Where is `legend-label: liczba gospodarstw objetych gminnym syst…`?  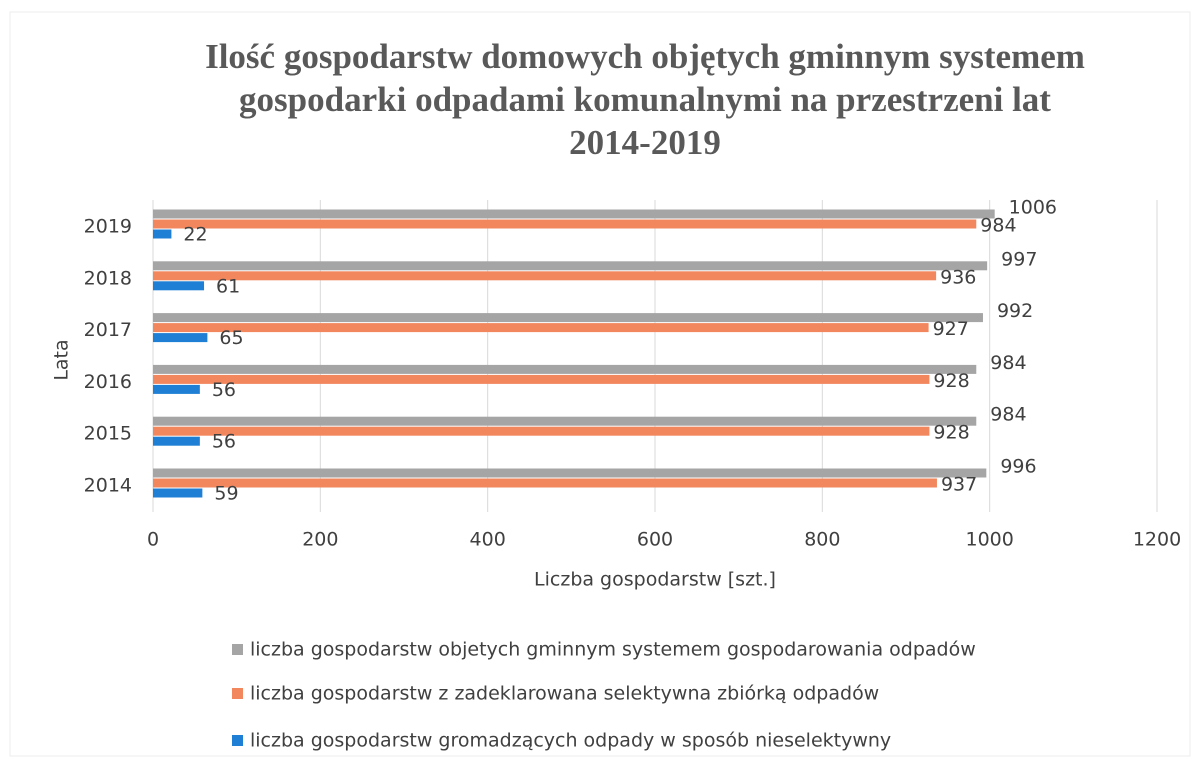 legend-label: liczba gospodarstw objetych gminnym syst… is located at coordinates (613, 650).